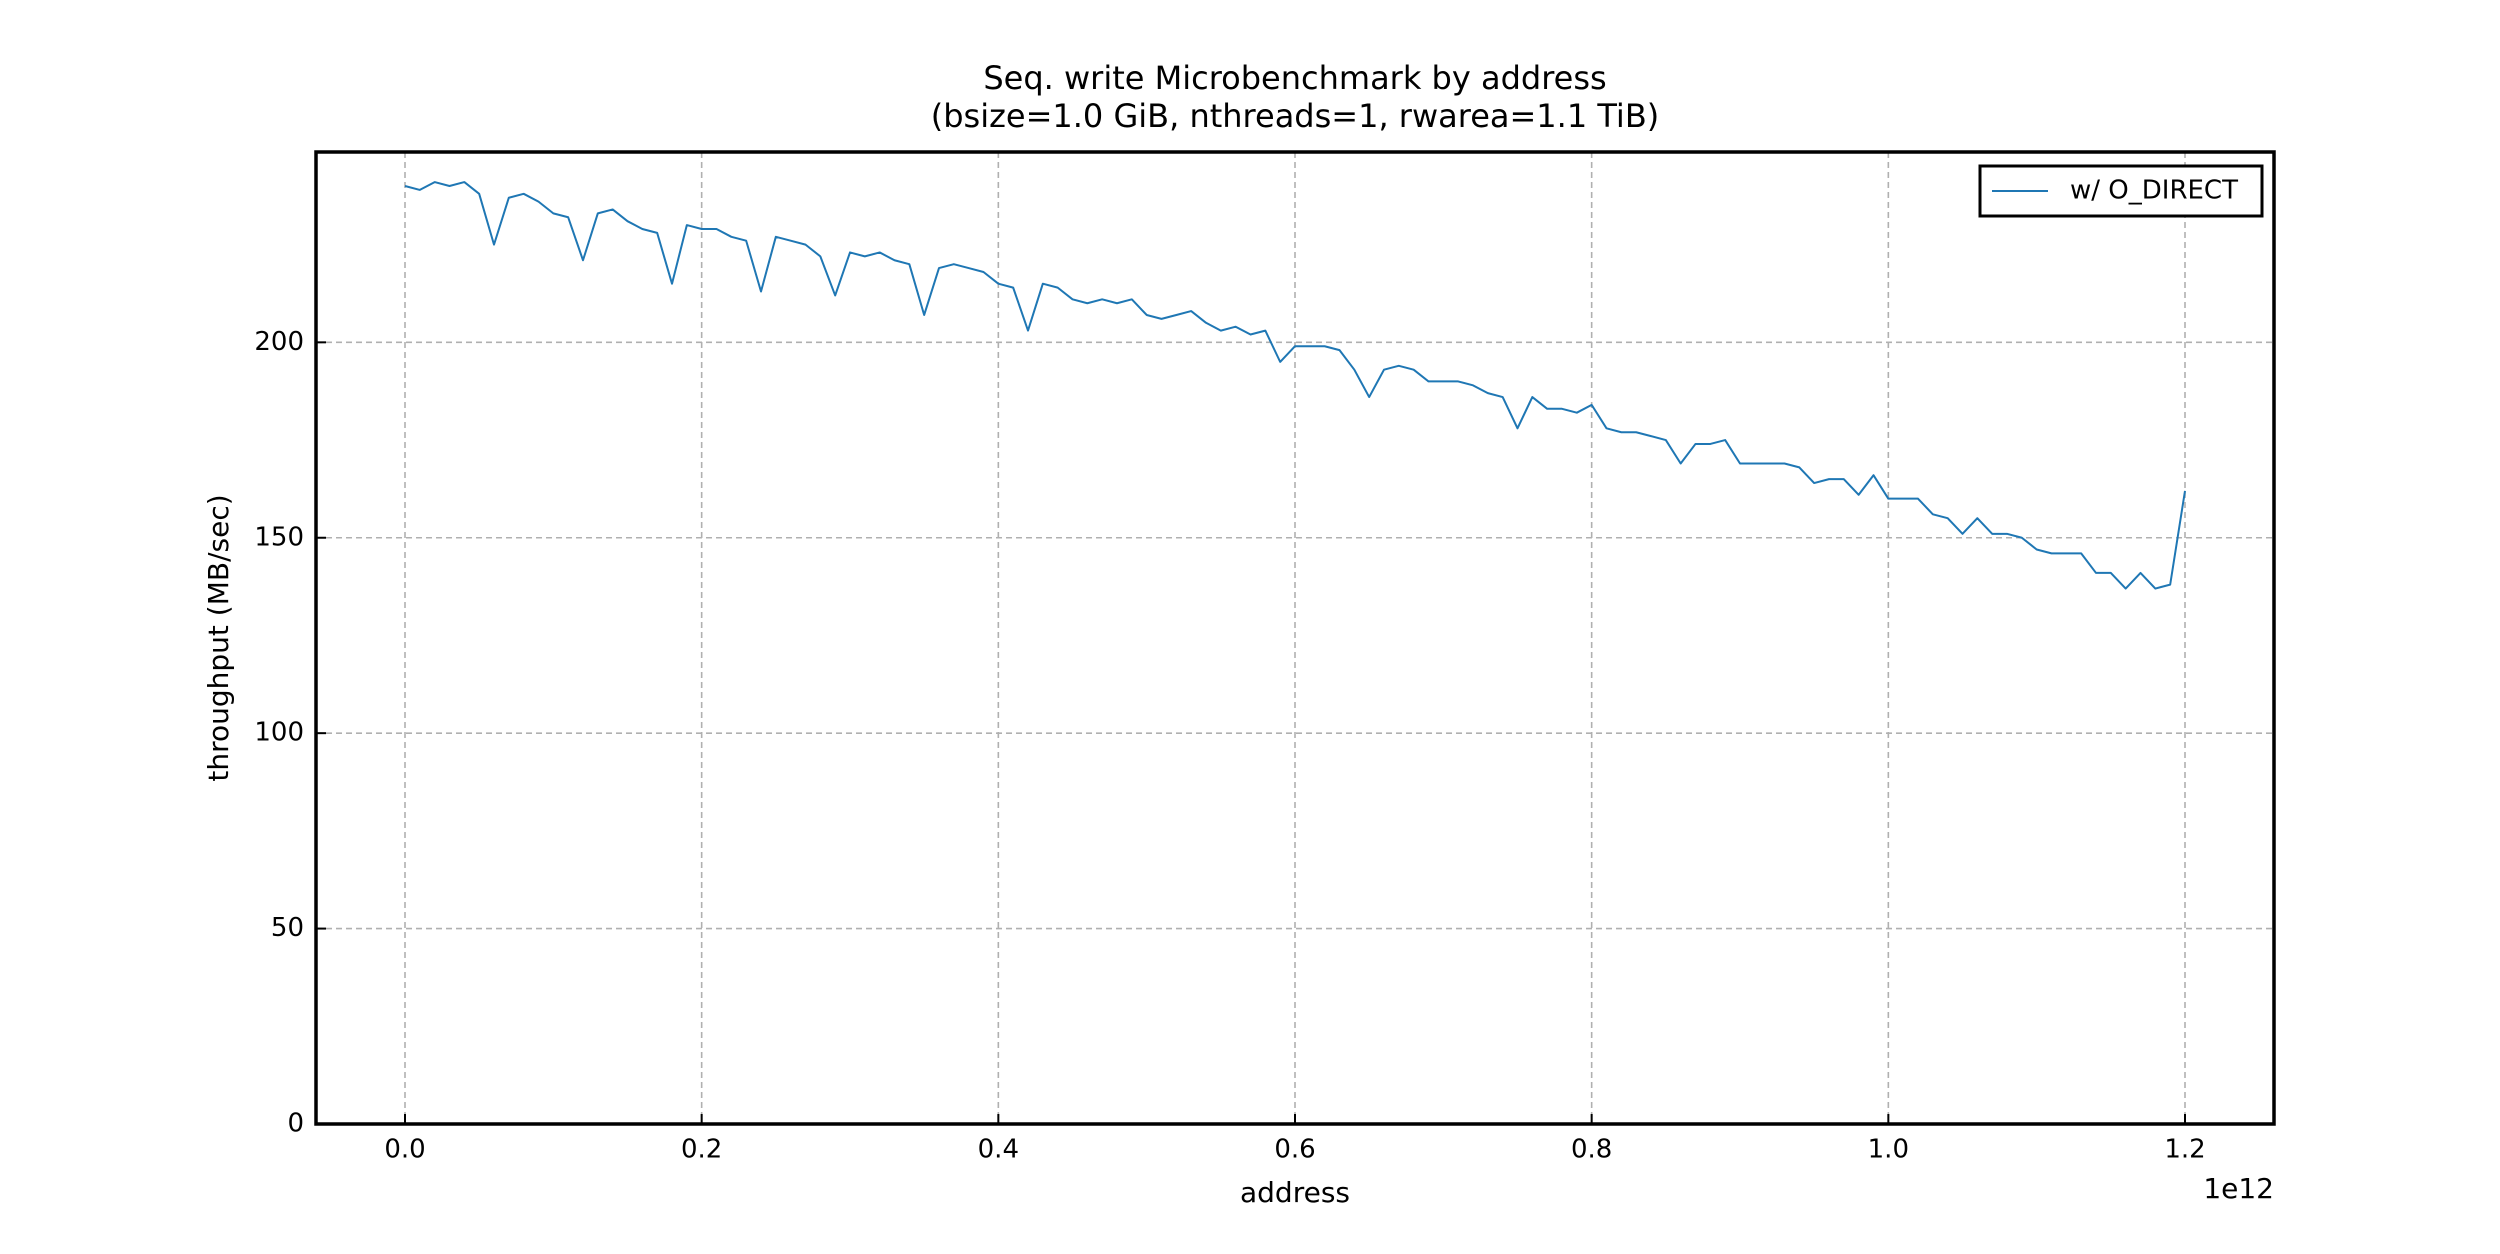  Describe the element at coordinates (295, 1124) in the screenshot. I see `y-tick-label: 0` at that location.